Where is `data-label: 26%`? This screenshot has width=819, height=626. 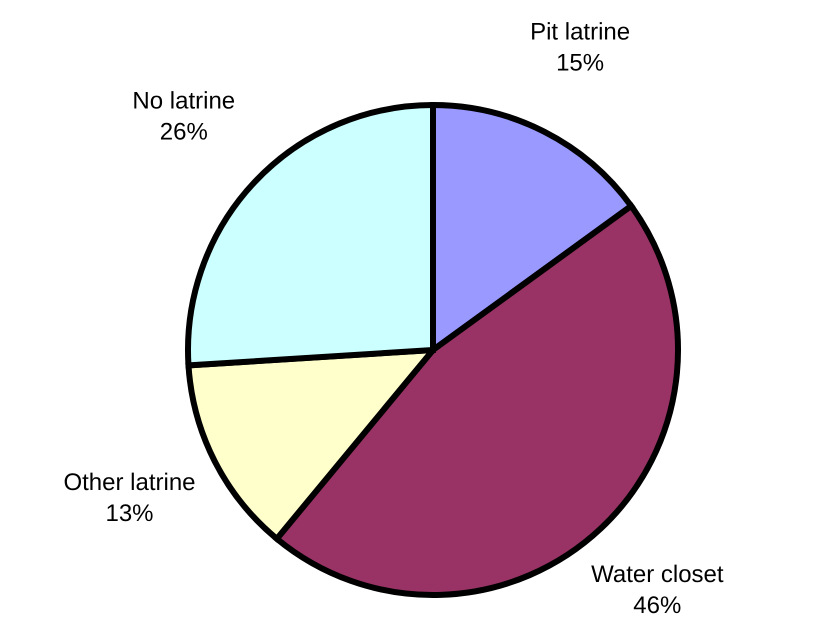
data-label: 26% is located at coordinates (184, 132).